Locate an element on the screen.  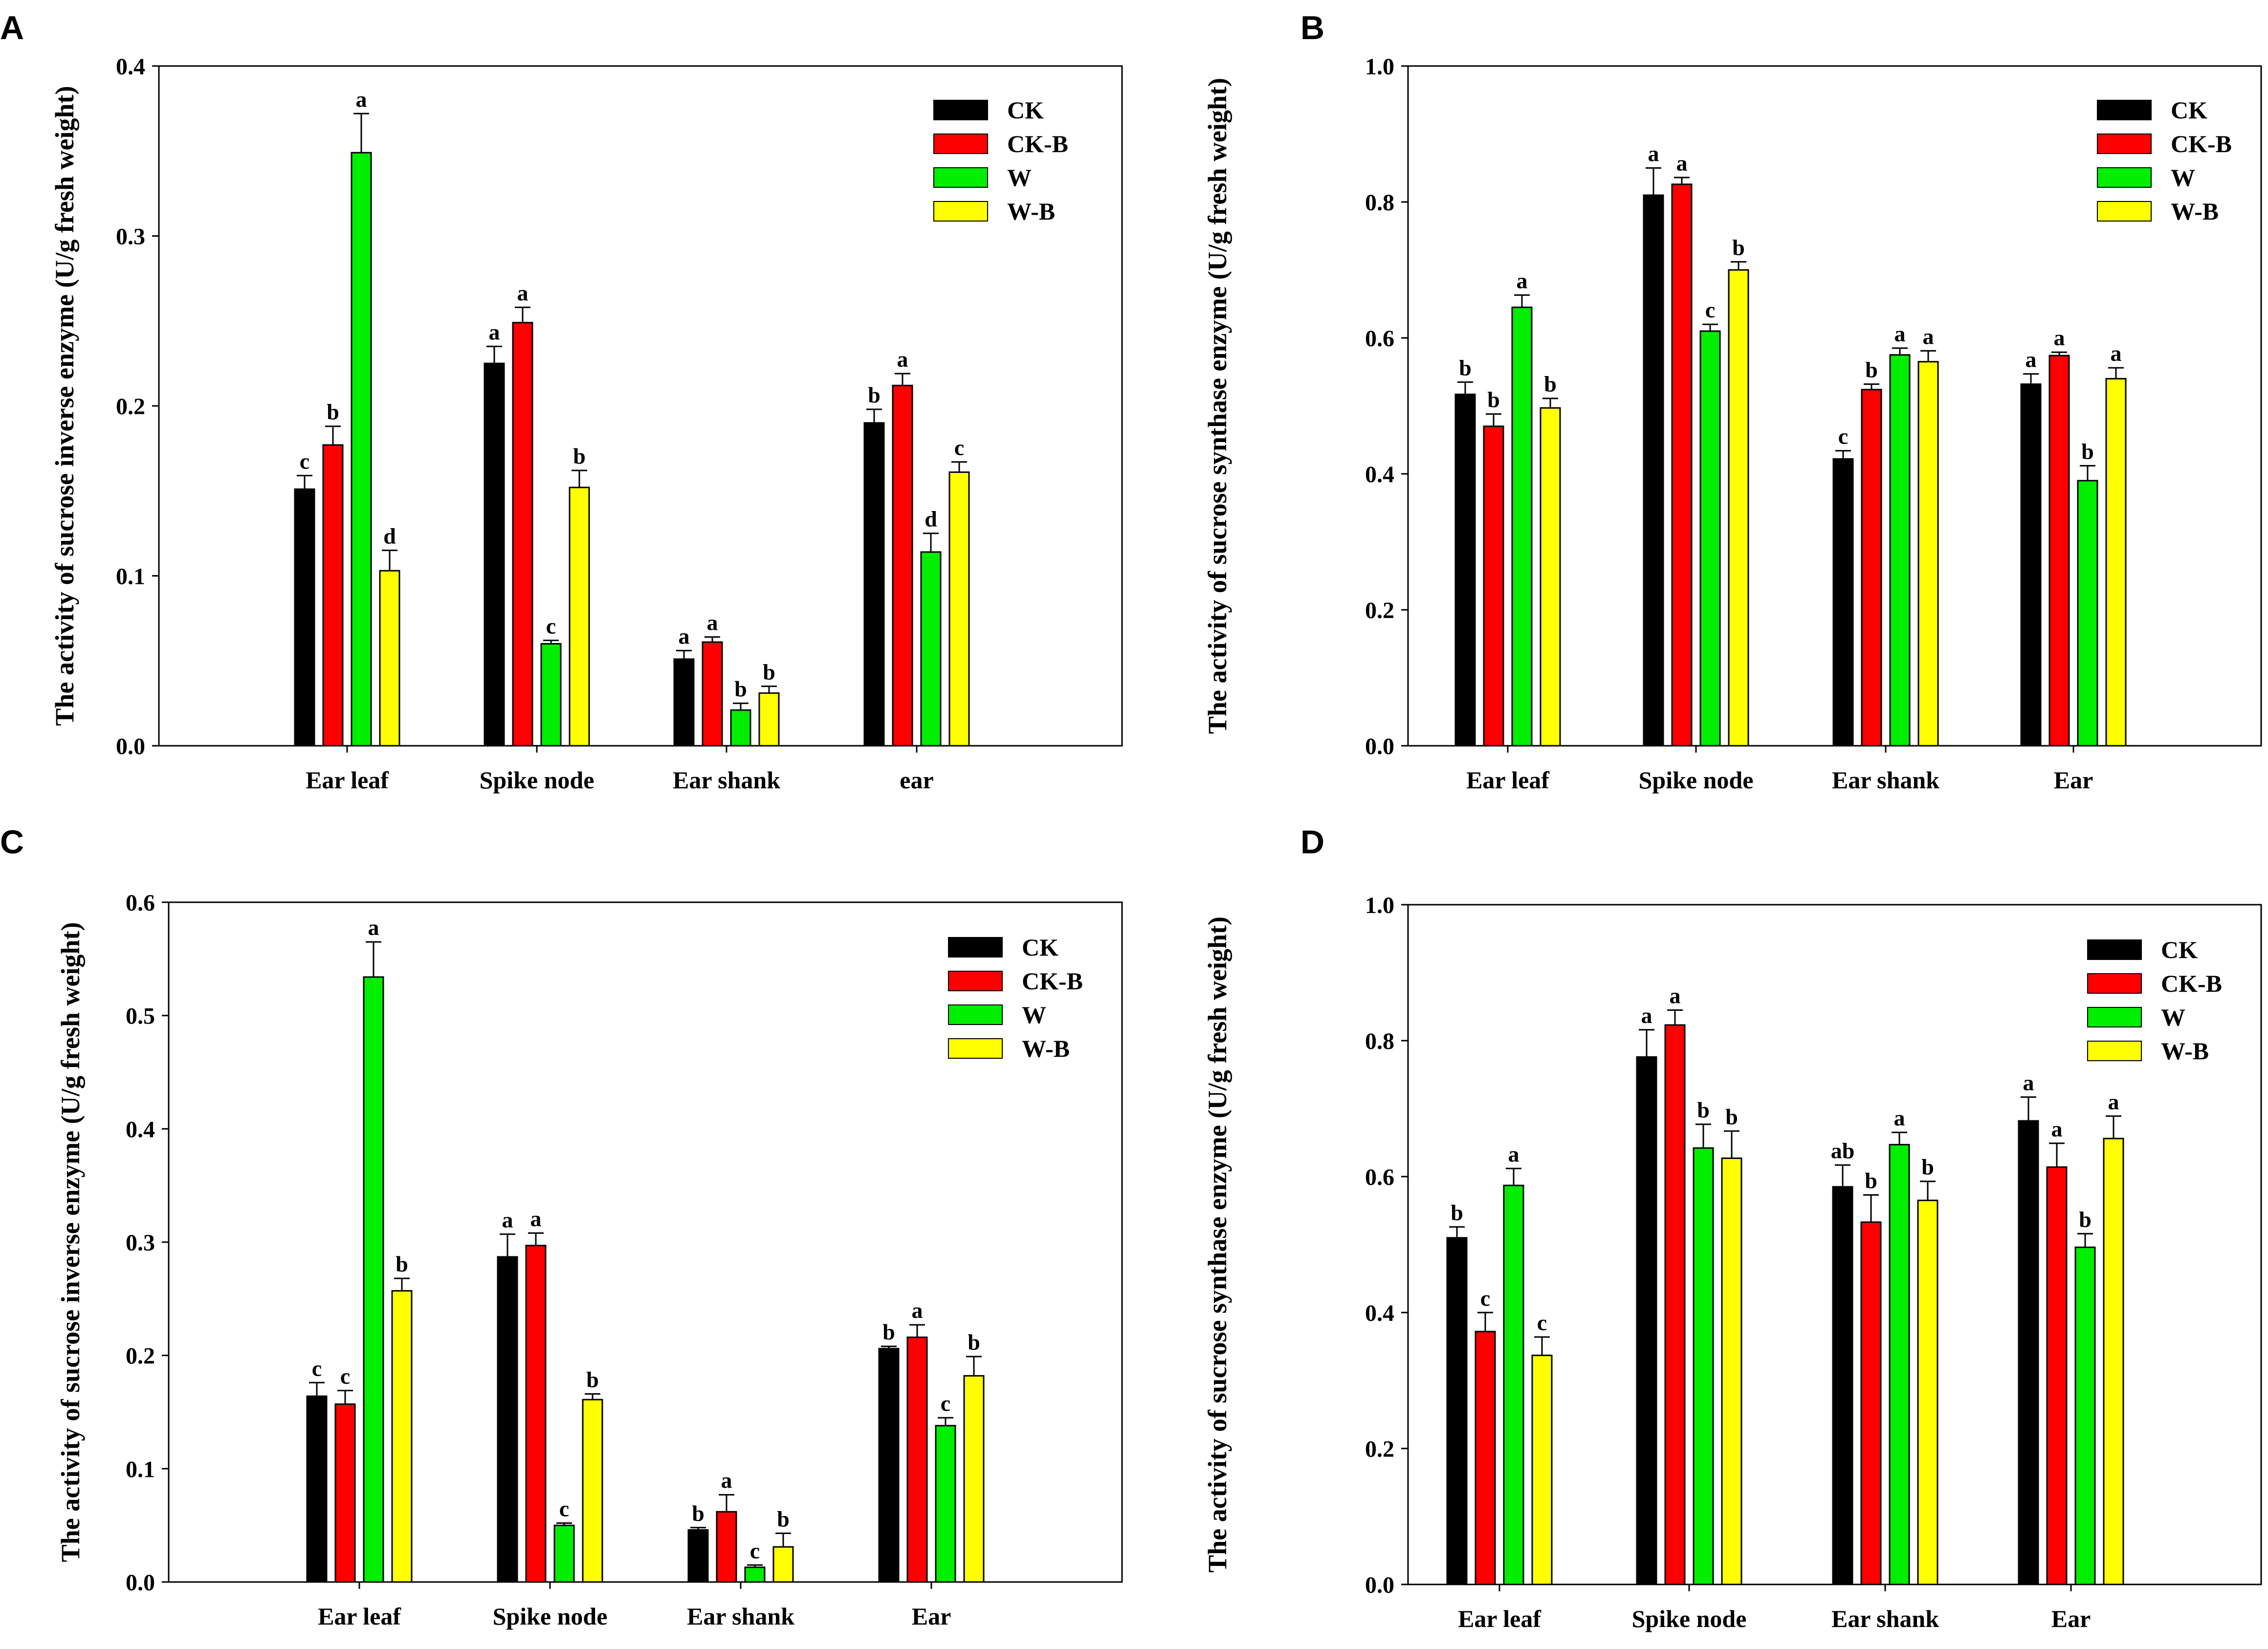
y-tick-label: 0.8 is located at coordinates (1379, 203).